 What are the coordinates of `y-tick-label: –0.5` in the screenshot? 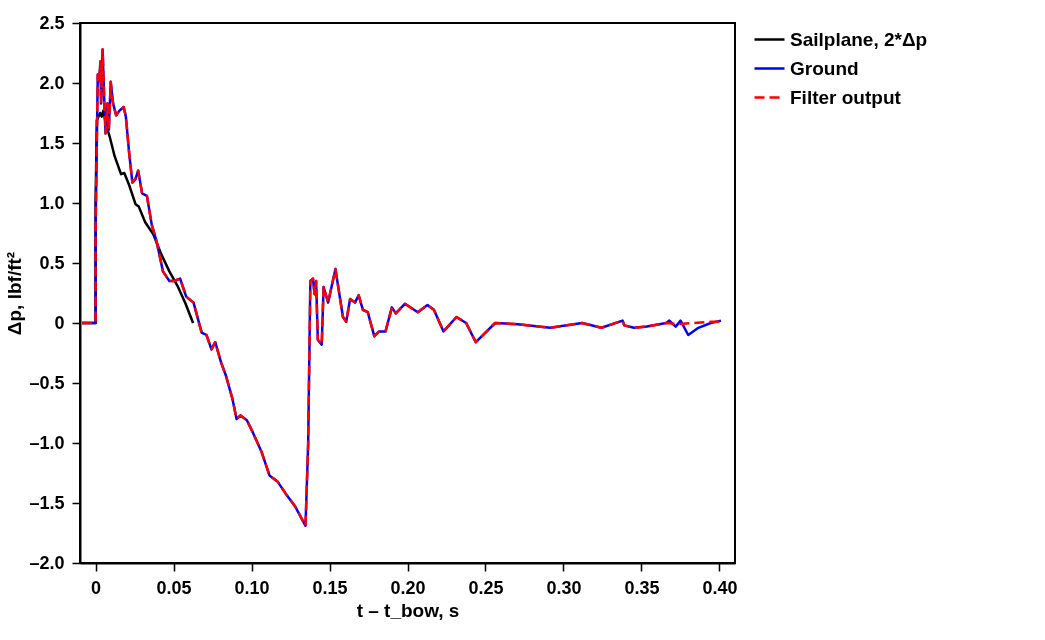 It's located at (47, 382).